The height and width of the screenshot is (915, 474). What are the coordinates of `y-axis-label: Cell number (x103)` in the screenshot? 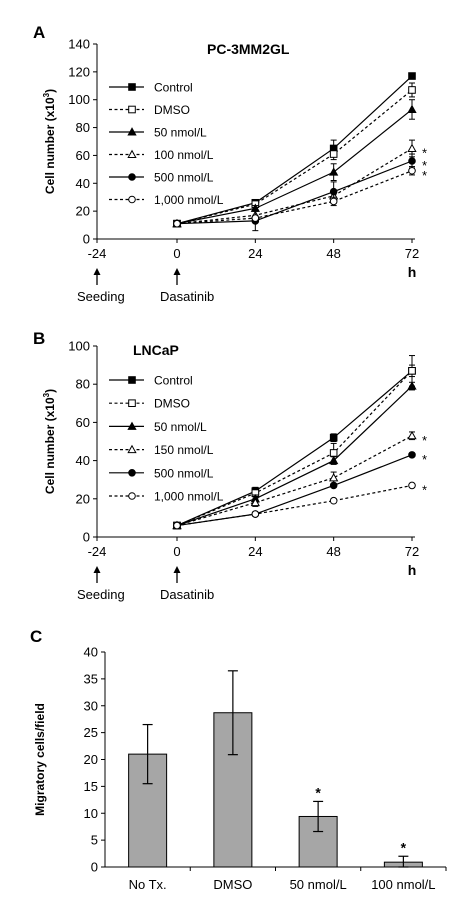 It's located at (49, 141).